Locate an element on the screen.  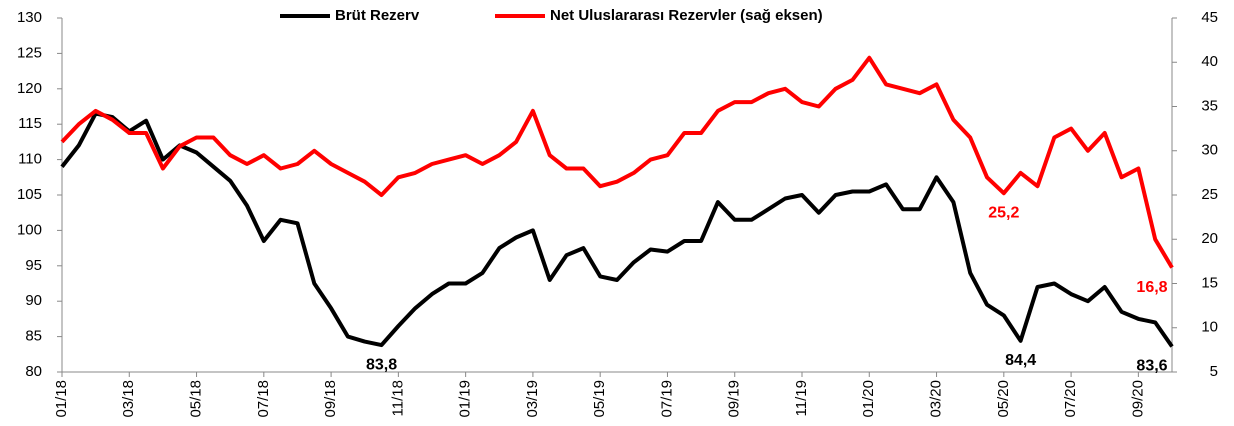
legend-label: Brüt Rezerv is located at coordinates (377, 15).